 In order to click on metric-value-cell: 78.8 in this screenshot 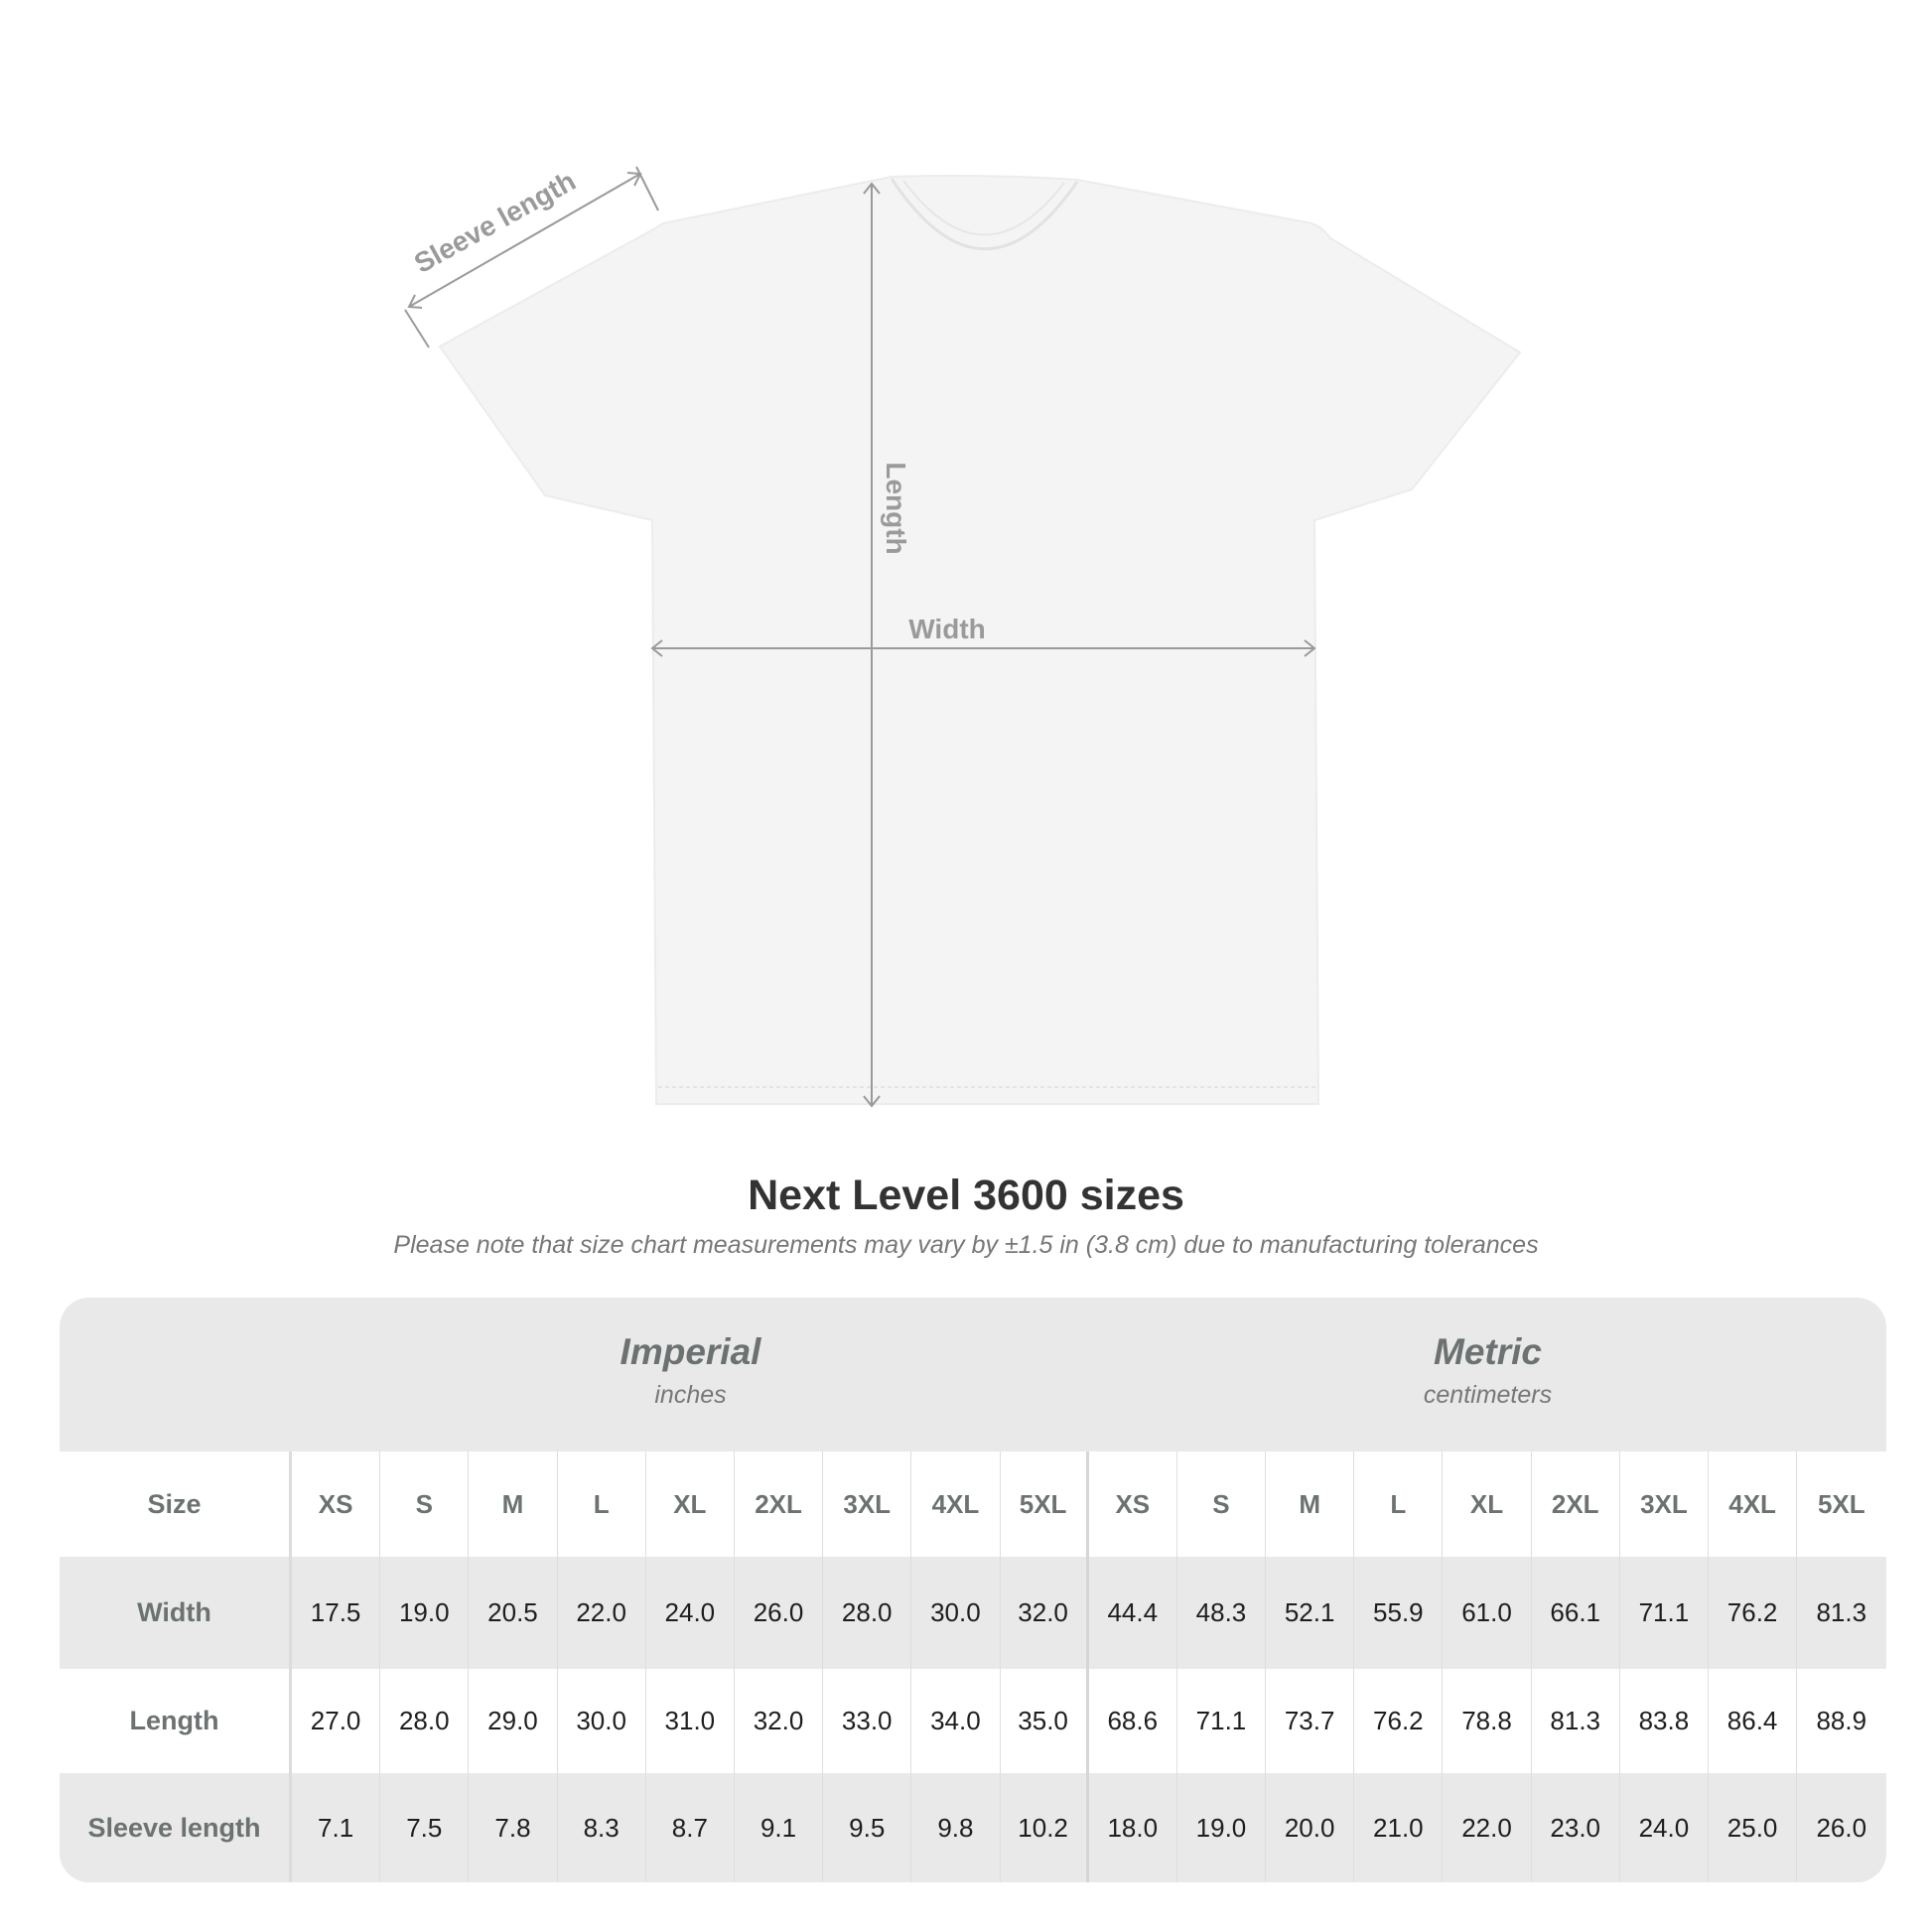, I will do `click(1488, 1721)`.